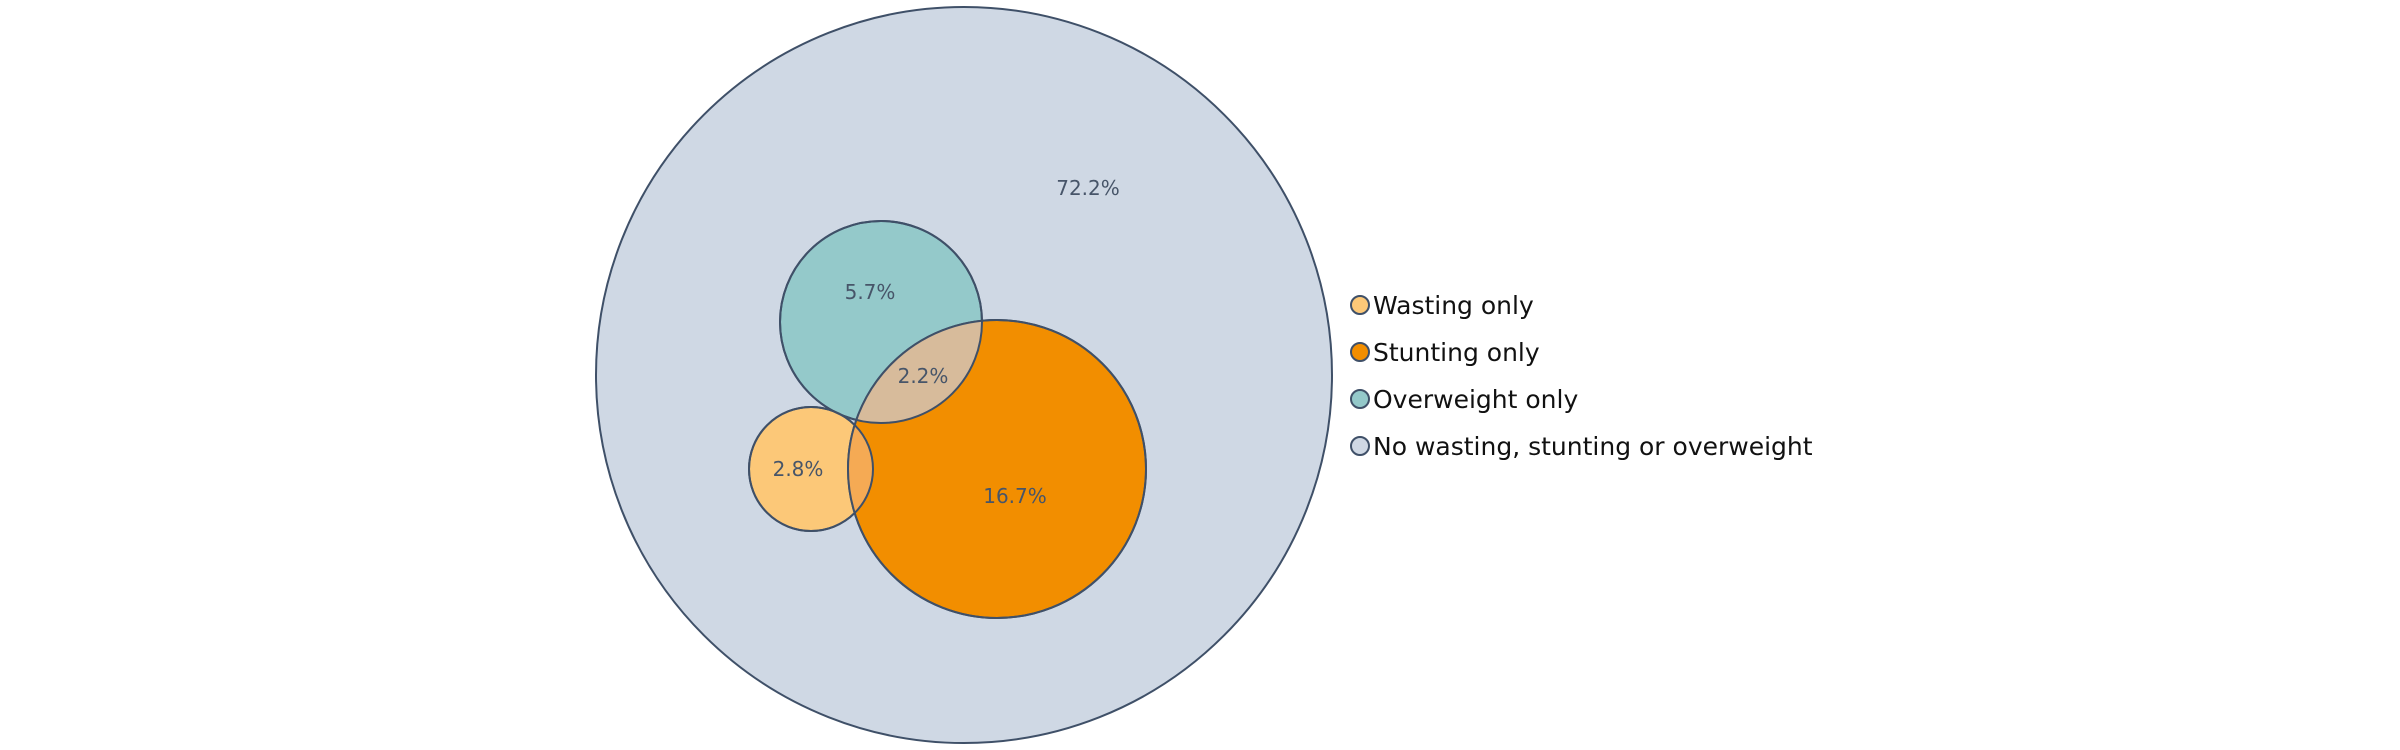  Describe the element at coordinates (1360, 352) in the screenshot. I see `legend-marker-stunting` at that location.